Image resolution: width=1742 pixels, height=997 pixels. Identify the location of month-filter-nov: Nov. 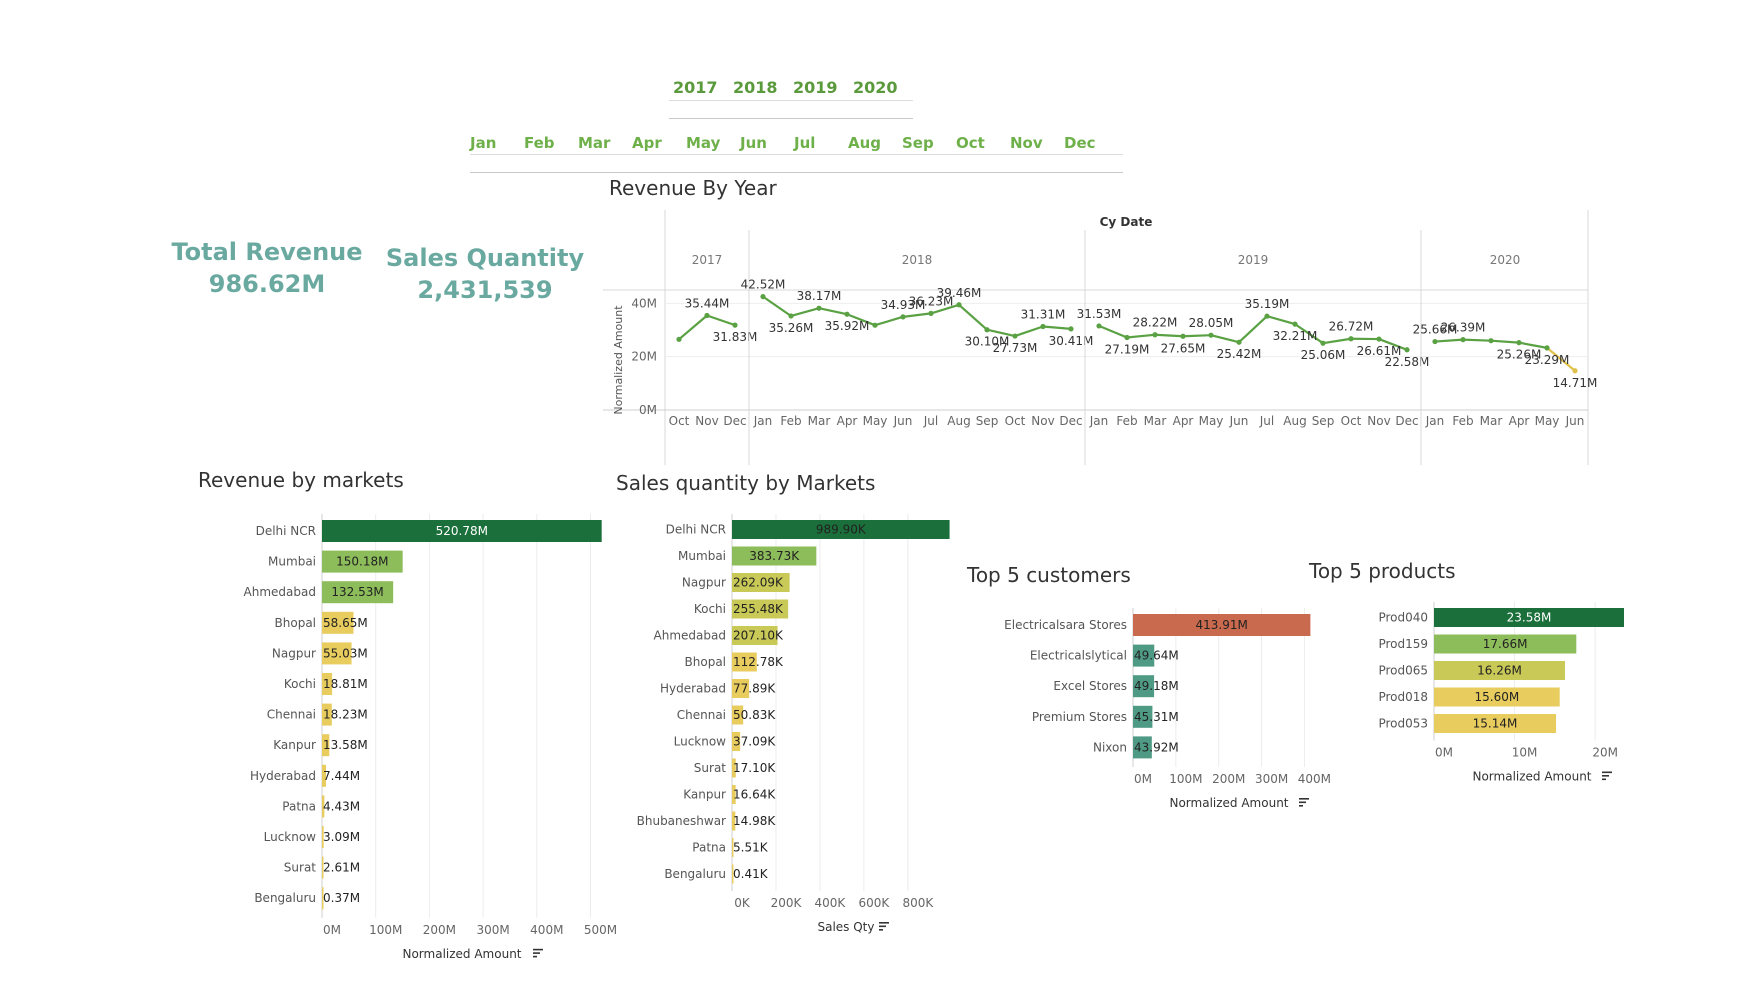
(1026, 143).